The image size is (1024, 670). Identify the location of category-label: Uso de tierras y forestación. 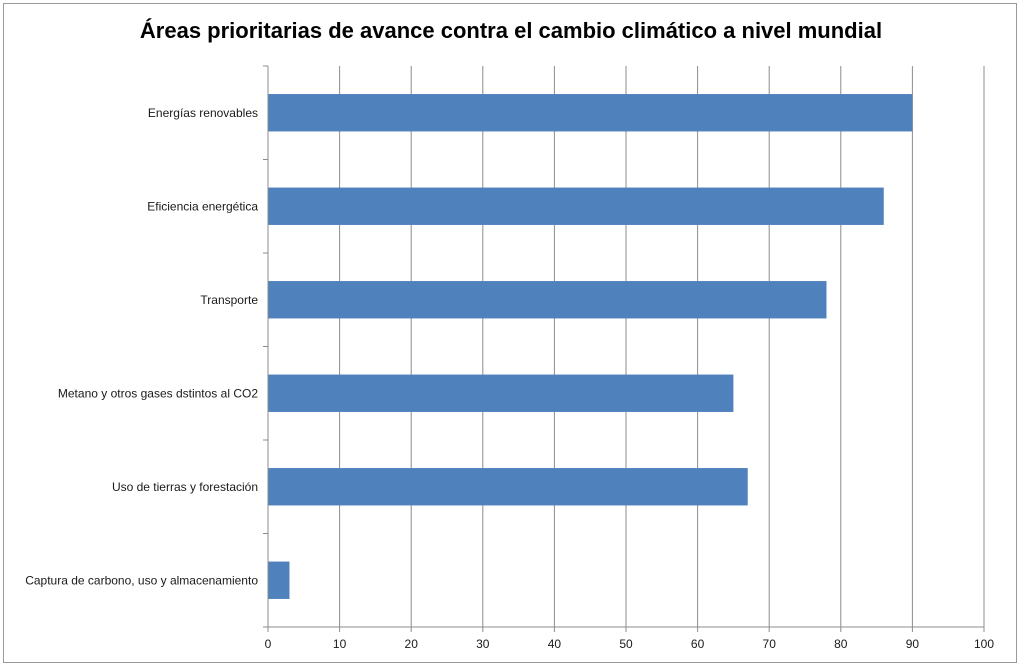
(185, 487).